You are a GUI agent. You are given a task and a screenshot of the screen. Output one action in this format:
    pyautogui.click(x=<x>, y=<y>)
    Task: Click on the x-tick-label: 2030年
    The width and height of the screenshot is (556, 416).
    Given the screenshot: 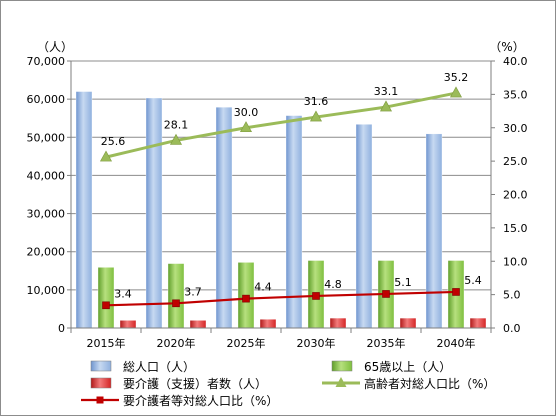 What is the action you would take?
    pyautogui.click(x=316, y=343)
    